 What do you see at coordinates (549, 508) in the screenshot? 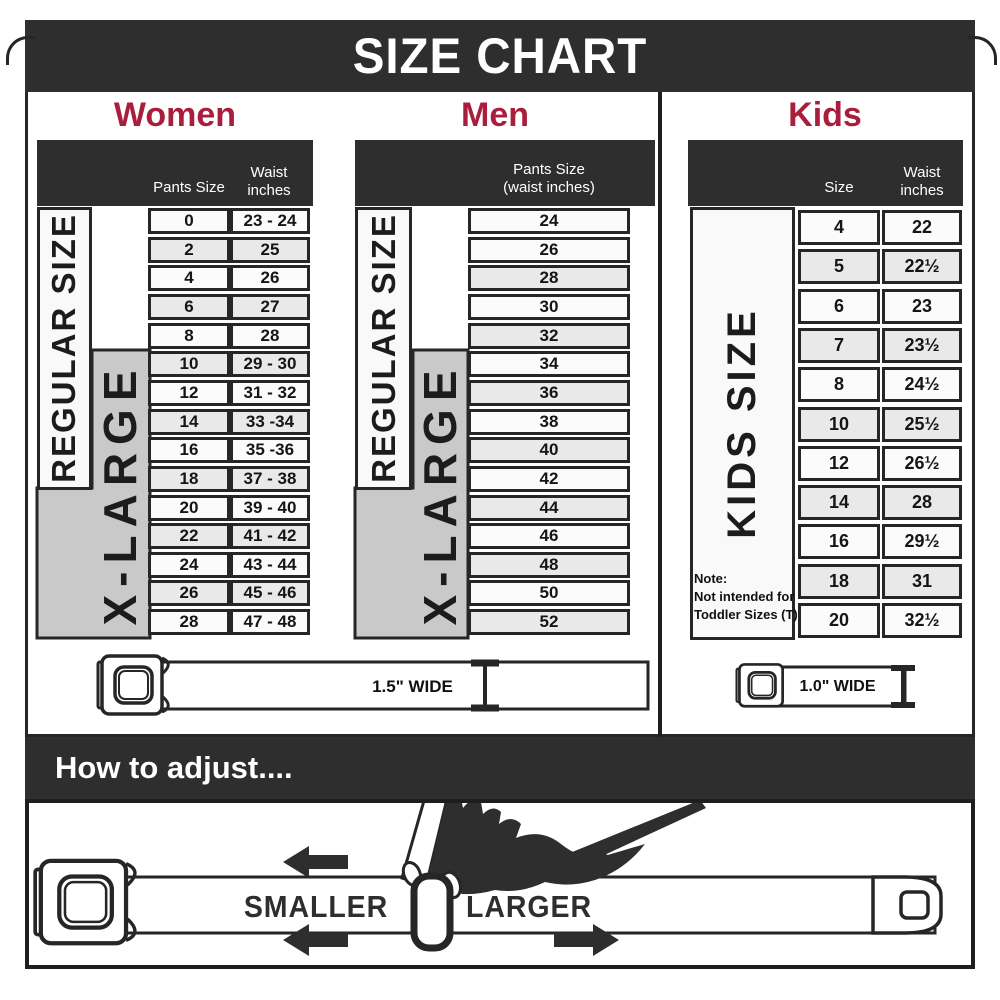
I see `men-table-cell: 44` at bounding box center [549, 508].